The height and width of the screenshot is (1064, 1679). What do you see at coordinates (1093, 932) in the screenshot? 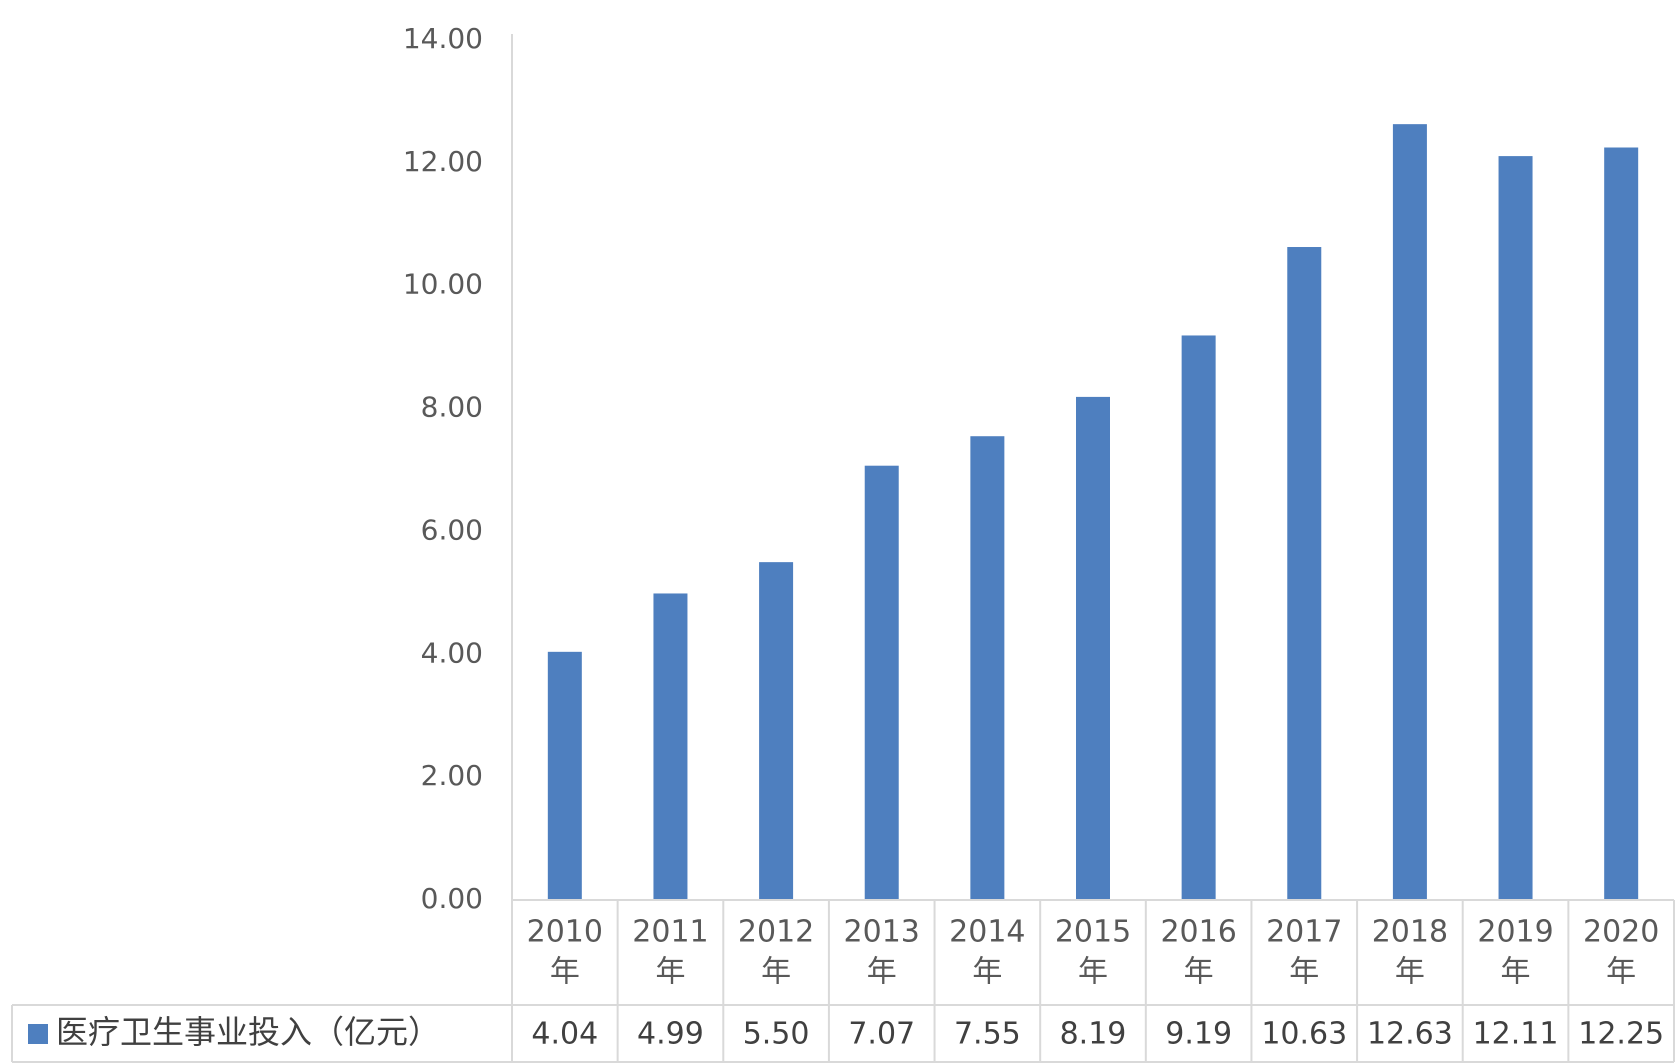
I see `x-tick-label-year: 2015` at bounding box center [1093, 932].